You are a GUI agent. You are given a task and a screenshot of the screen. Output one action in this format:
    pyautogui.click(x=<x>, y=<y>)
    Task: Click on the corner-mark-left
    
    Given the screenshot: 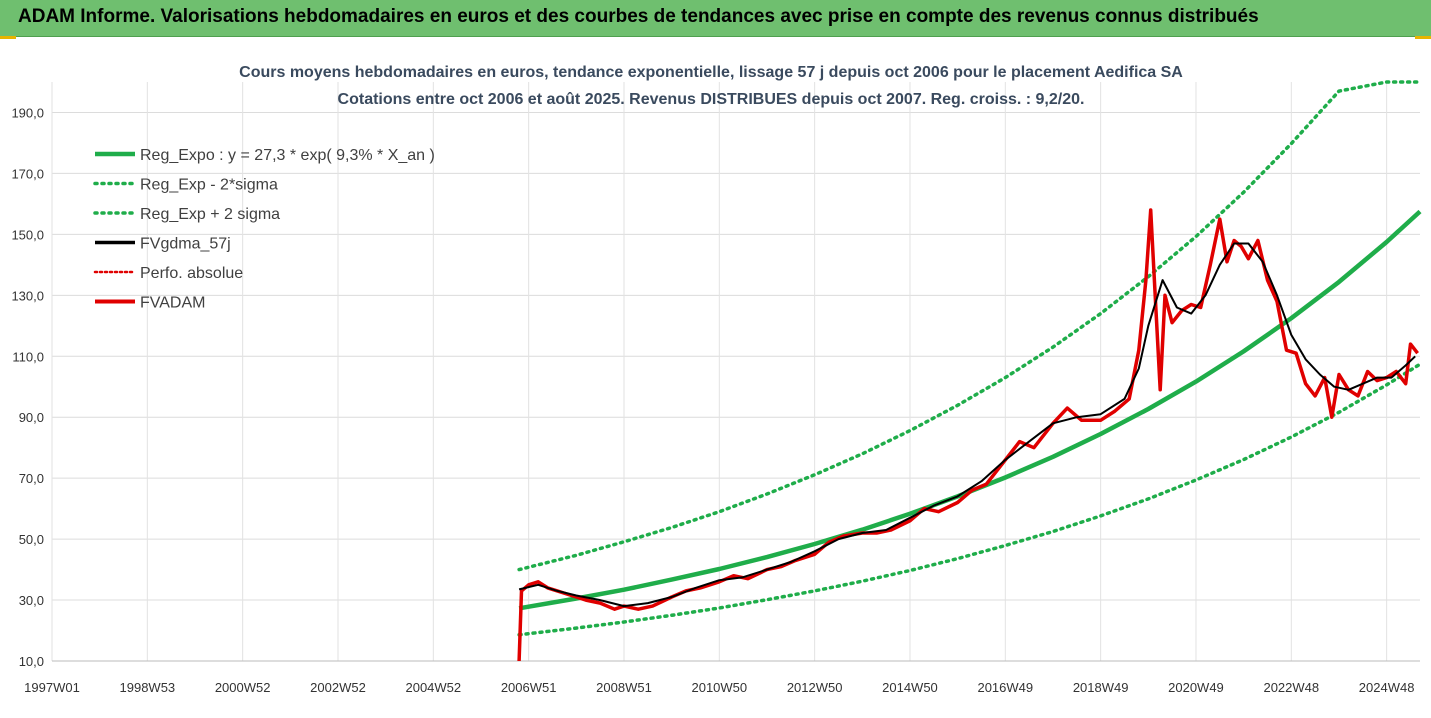 What is the action you would take?
    pyautogui.click(x=8, y=37)
    